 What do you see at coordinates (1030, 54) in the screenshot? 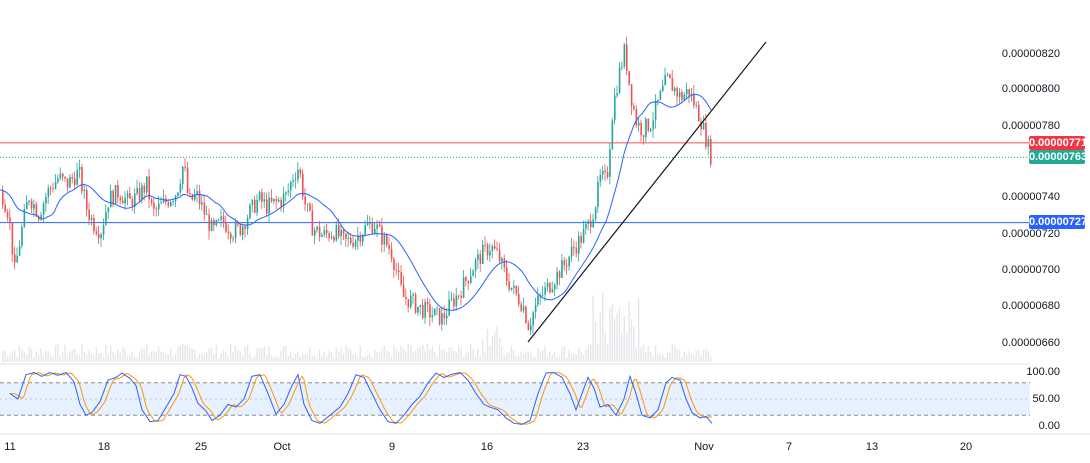
I see `price-tick: 0.00000820` at bounding box center [1030, 54].